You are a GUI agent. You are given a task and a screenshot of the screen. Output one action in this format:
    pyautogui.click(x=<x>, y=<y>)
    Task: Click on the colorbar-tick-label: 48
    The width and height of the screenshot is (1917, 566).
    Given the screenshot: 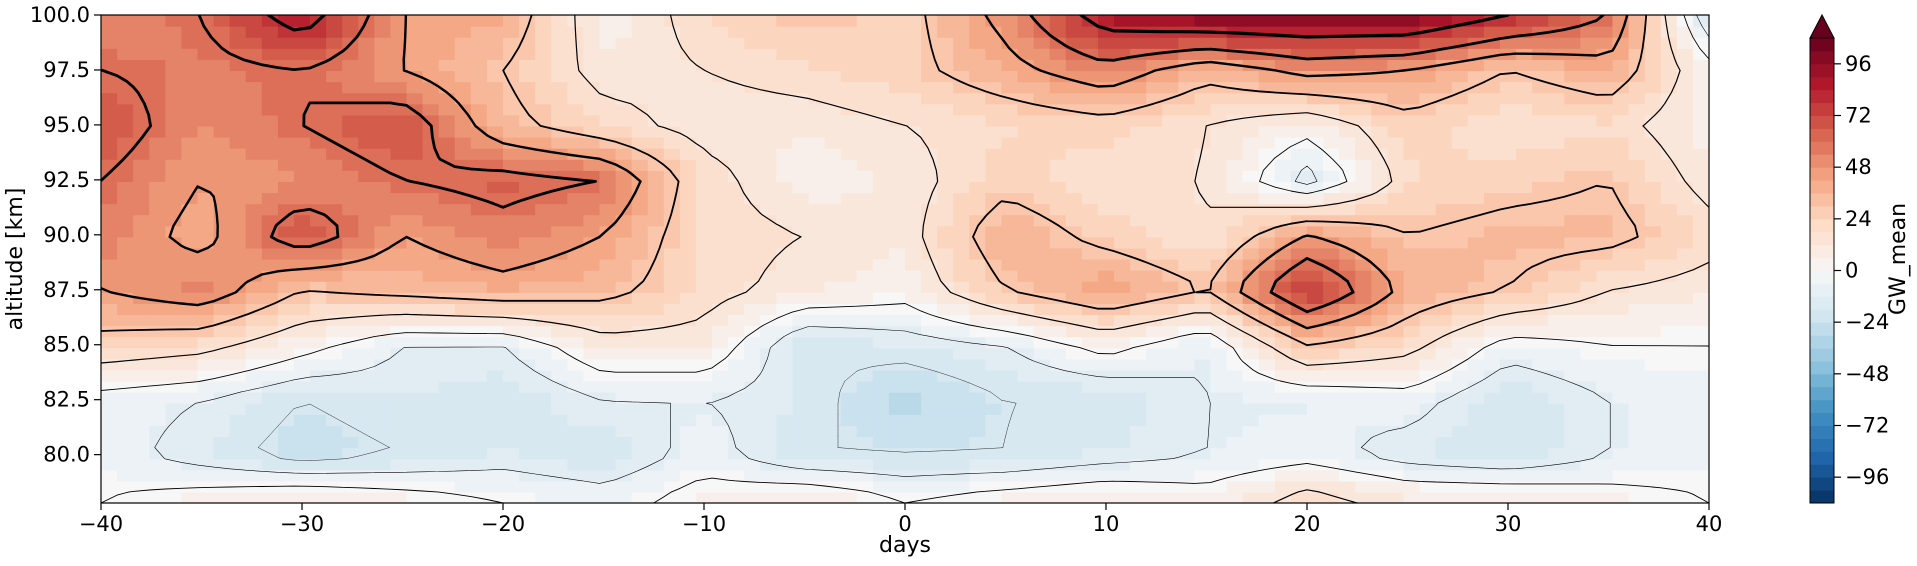 What is the action you would take?
    pyautogui.click(x=1858, y=167)
    